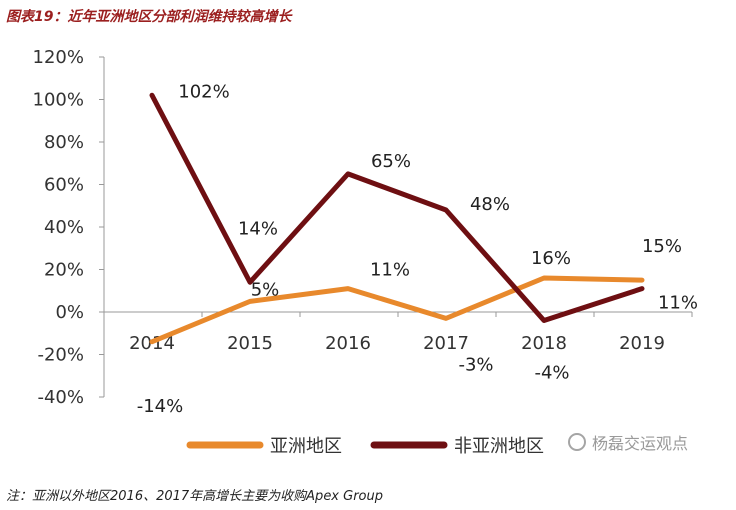 The height and width of the screenshot is (510, 736). I want to click on x-tick-label: 2015, so click(250, 343).